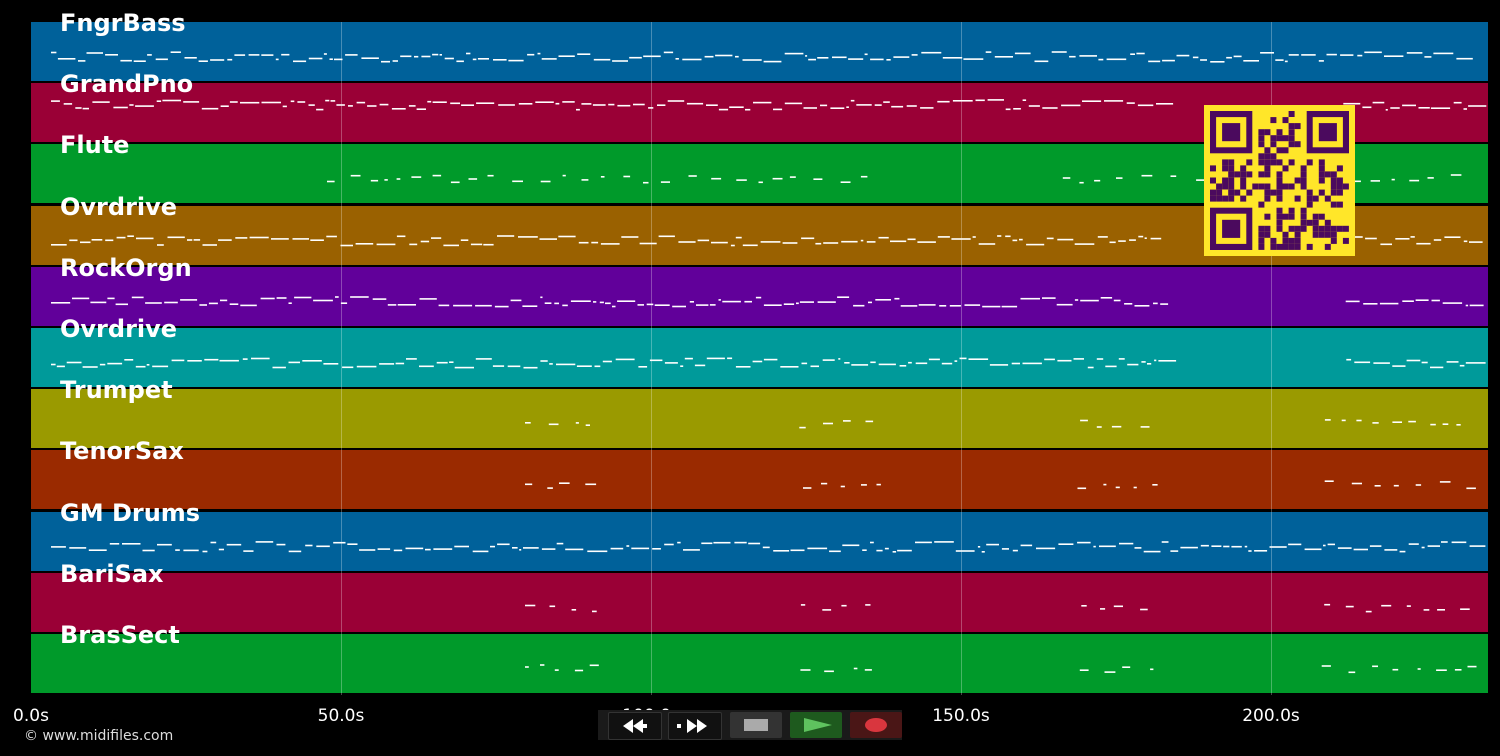  What do you see at coordinates (759, 291) in the screenshot?
I see `track-row: RockOrgn` at bounding box center [759, 291].